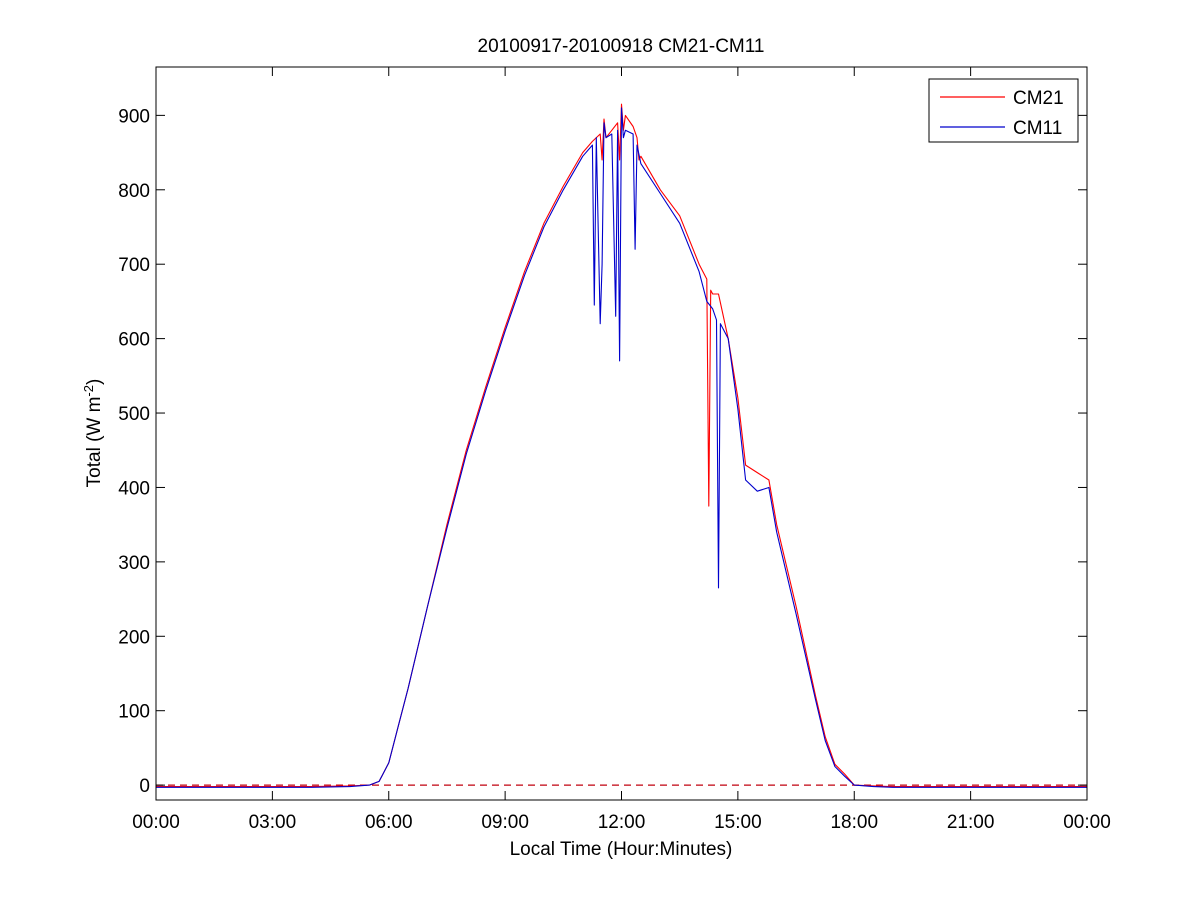  I want to click on x-tick-label: 03:00, so click(273, 822).